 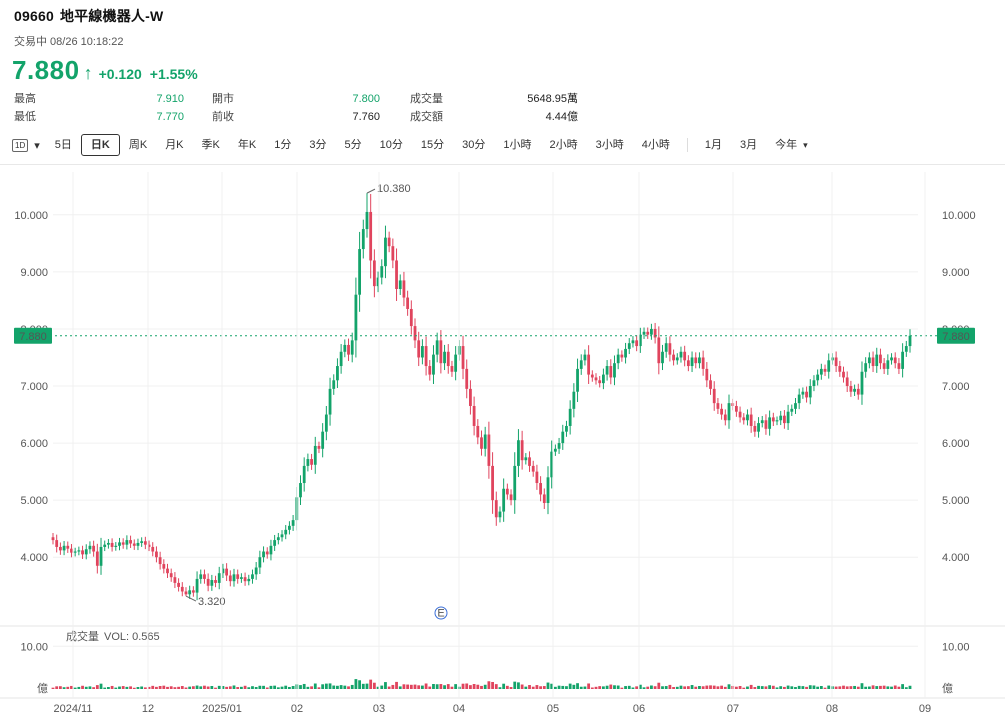 What do you see at coordinates (366, 99) in the screenshot?
I see `open-value: 7.800` at bounding box center [366, 99].